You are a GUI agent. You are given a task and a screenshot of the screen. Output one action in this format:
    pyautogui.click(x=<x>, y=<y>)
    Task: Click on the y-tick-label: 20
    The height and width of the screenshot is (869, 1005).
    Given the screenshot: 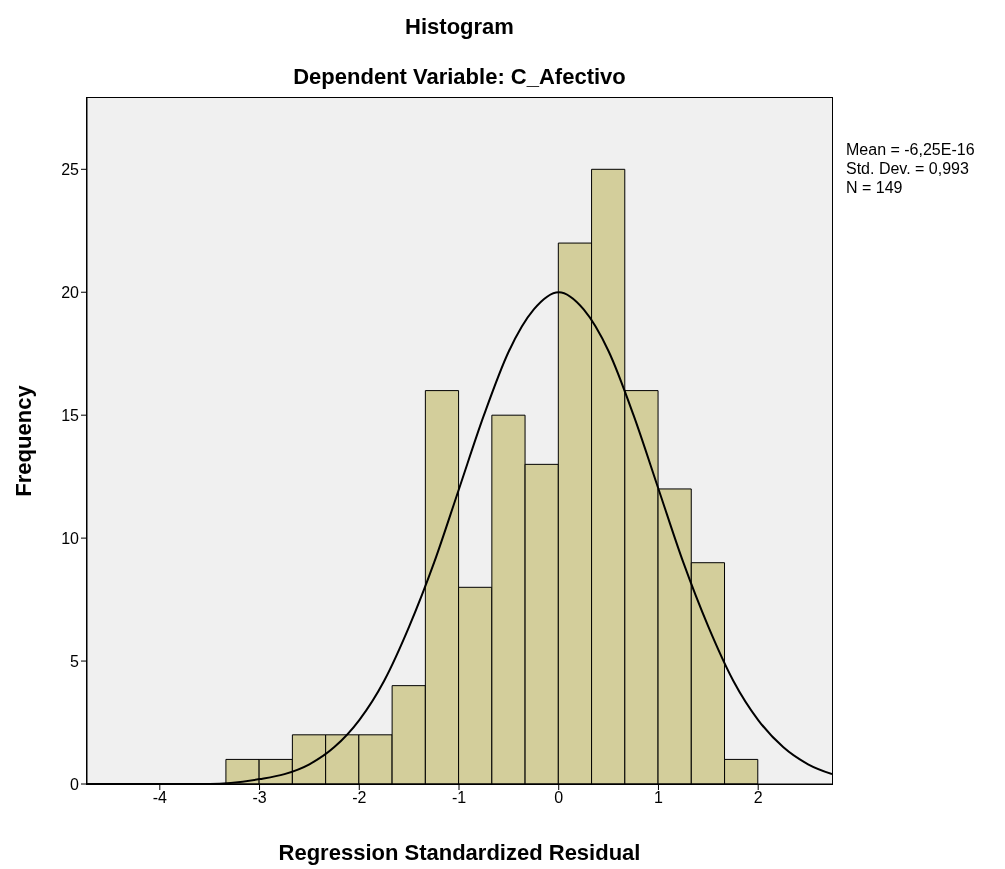 What is the action you would take?
    pyautogui.click(x=70, y=292)
    